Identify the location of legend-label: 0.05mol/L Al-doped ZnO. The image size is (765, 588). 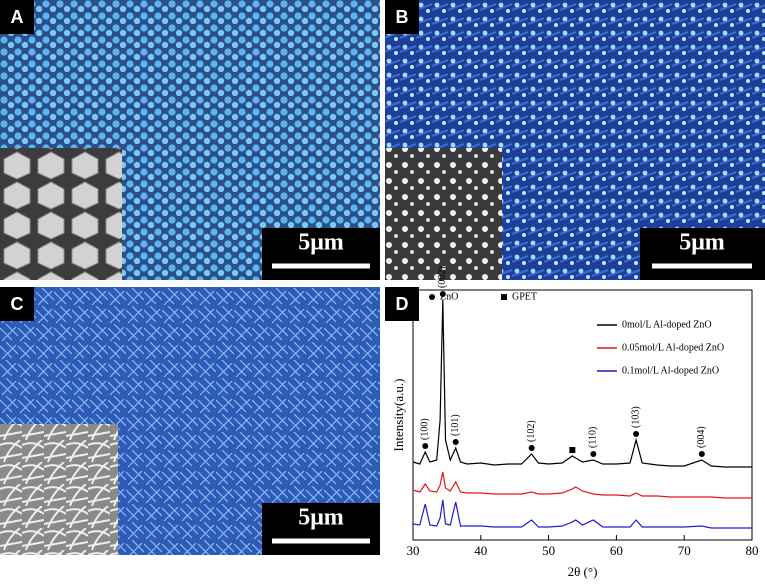
(673, 347).